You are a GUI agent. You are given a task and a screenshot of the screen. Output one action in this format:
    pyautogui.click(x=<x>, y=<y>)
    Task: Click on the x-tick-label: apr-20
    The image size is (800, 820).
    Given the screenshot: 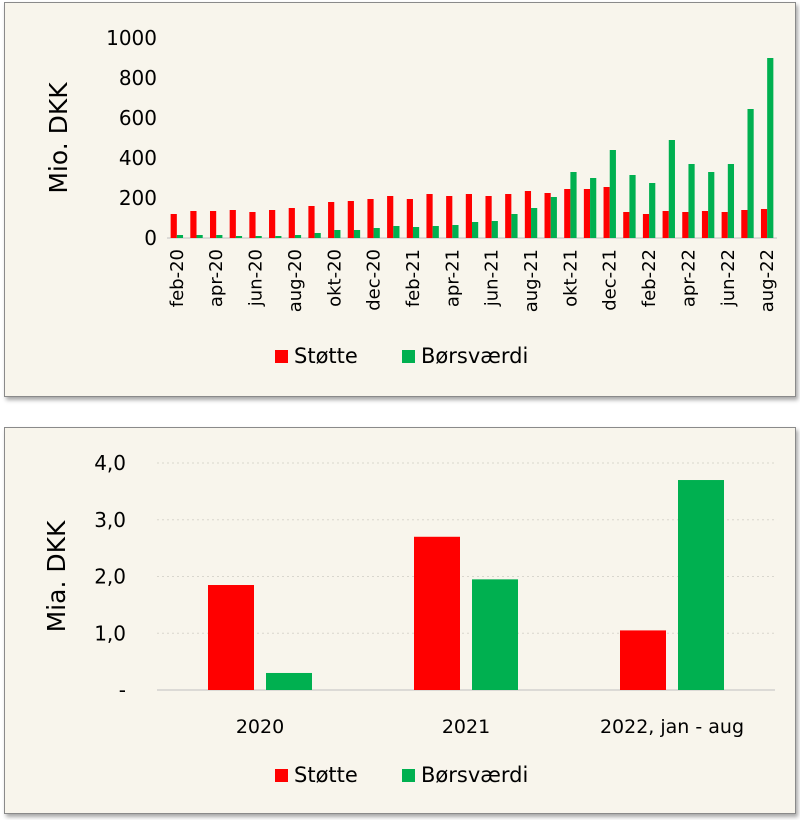 What is the action you would take?
    pyautogui.click(x=216, y=278)
    